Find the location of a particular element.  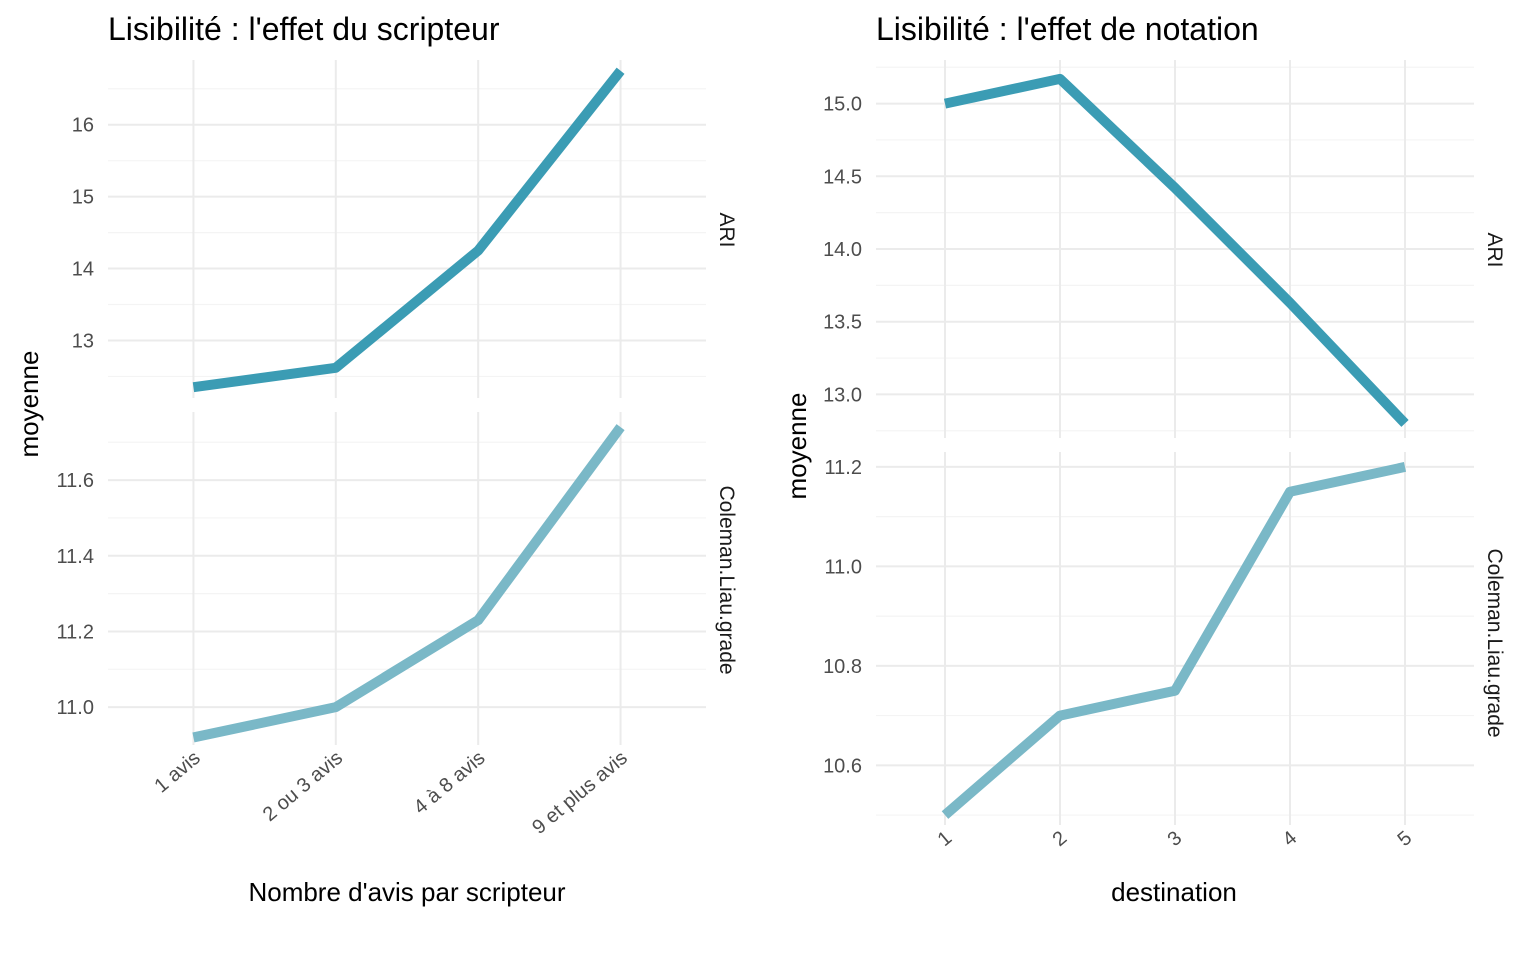

x-axis-label: Nombre d'avis par scripteur is located at coordinates (406, 892).